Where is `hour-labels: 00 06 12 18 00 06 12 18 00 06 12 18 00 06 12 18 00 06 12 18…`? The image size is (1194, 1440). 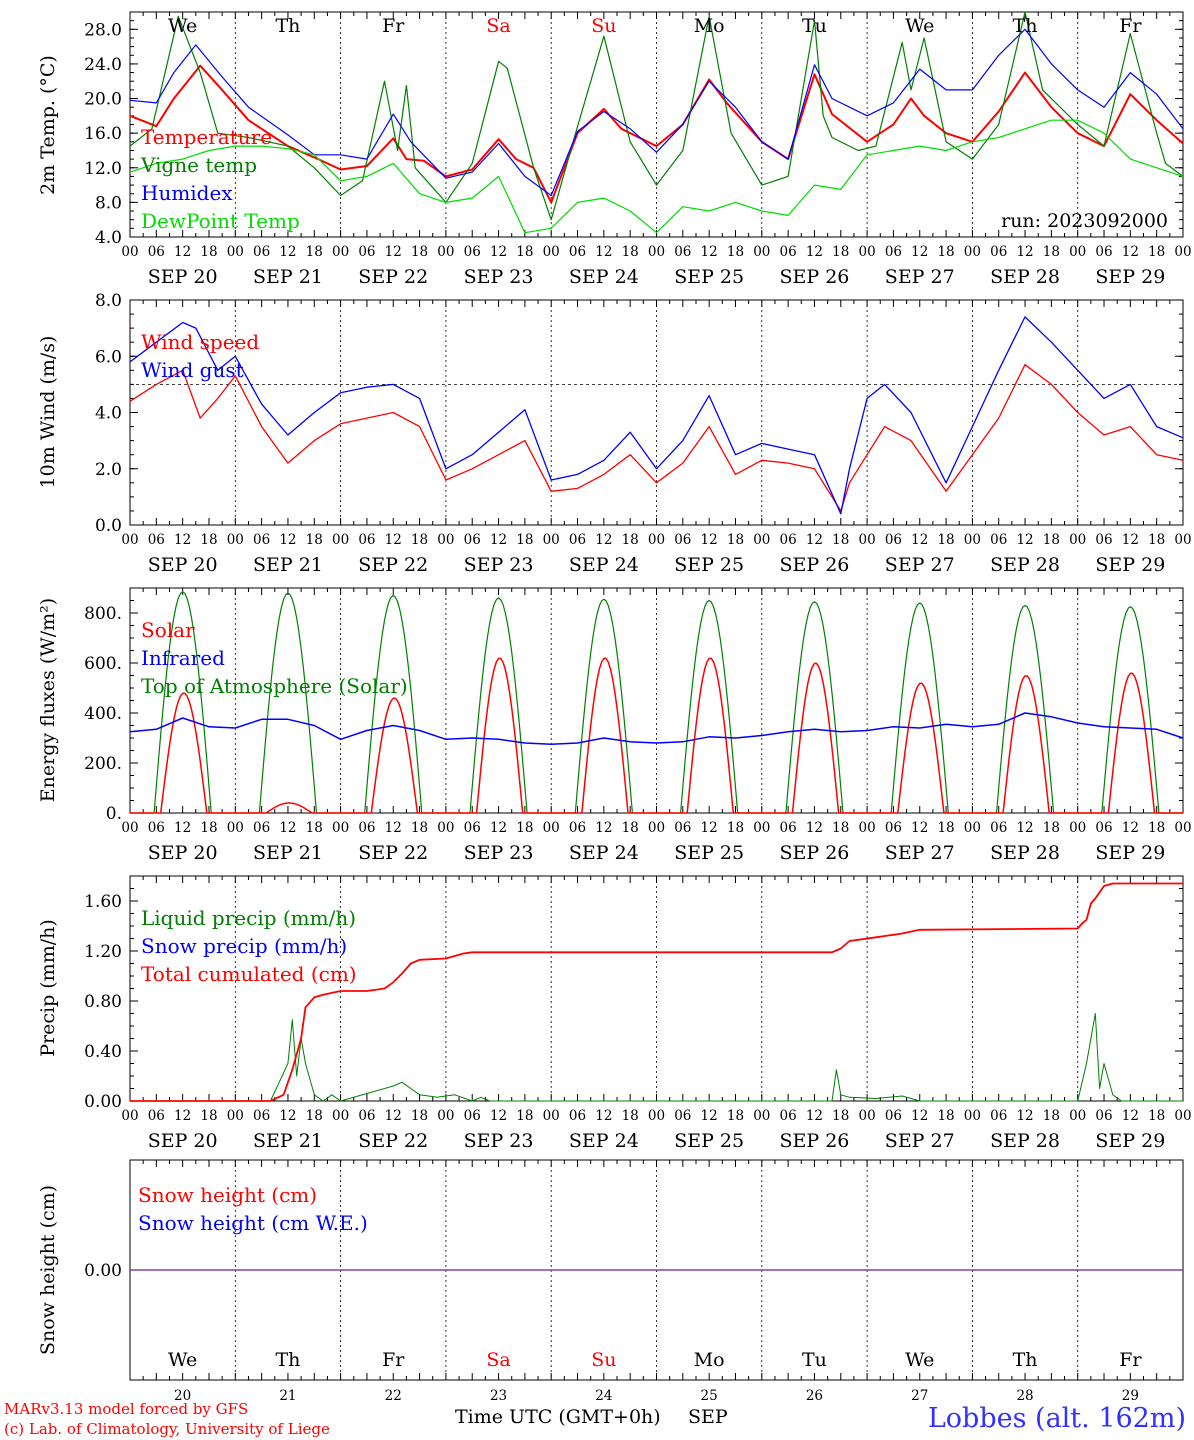 hour-labels: 00 06 12 18 00 06 12 18 00 06 12 18 00 06 12 18 00 06 12 18… is located at coordinates (656, 554).